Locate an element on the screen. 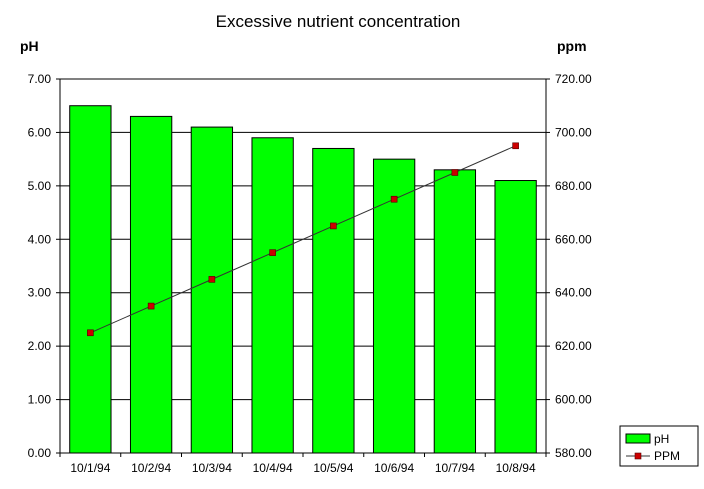 The image size is (704, 489). x-tick-label: 10/1/94 is located at coordinates (90, 468).